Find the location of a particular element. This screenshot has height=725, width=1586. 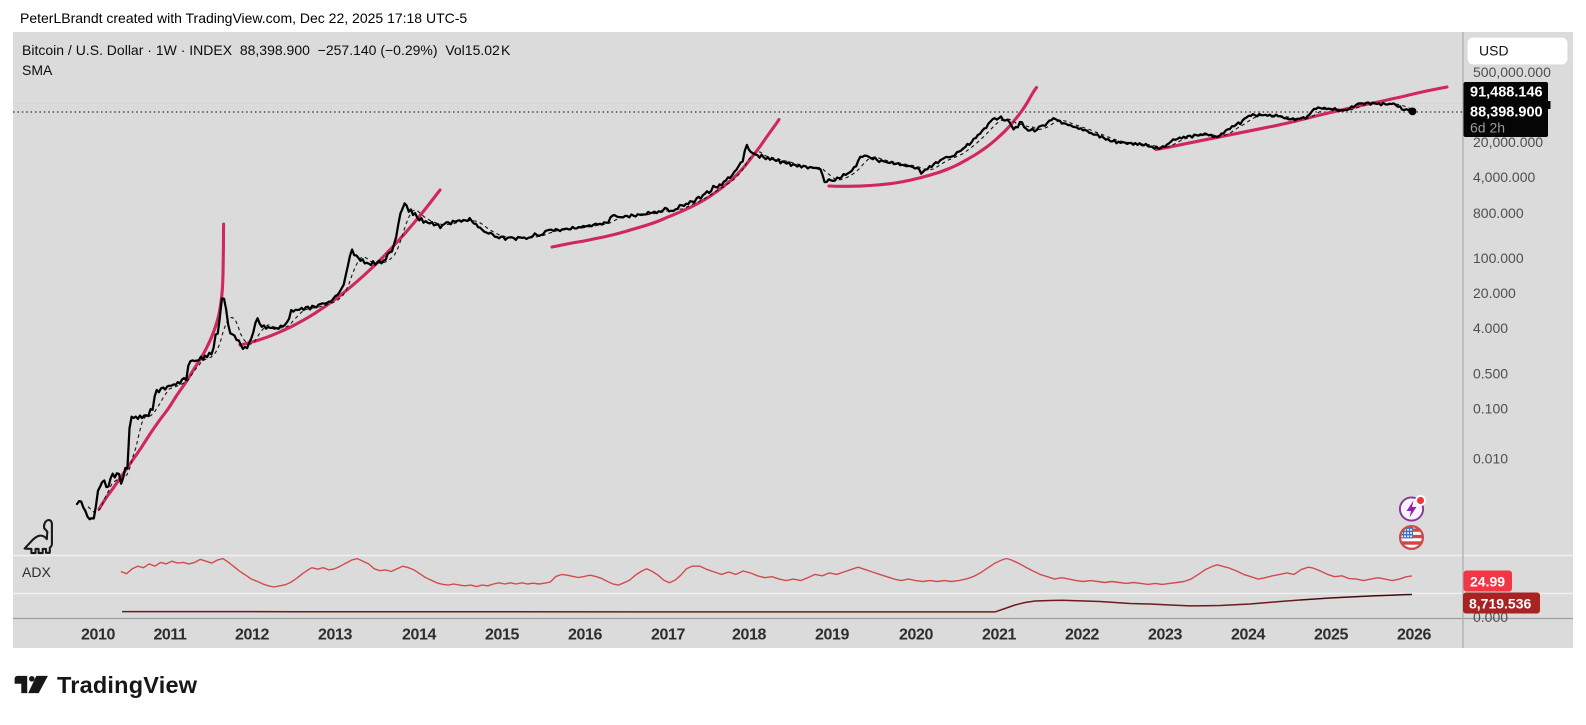

svg-text: ADX is located at coordinates (36, 572).